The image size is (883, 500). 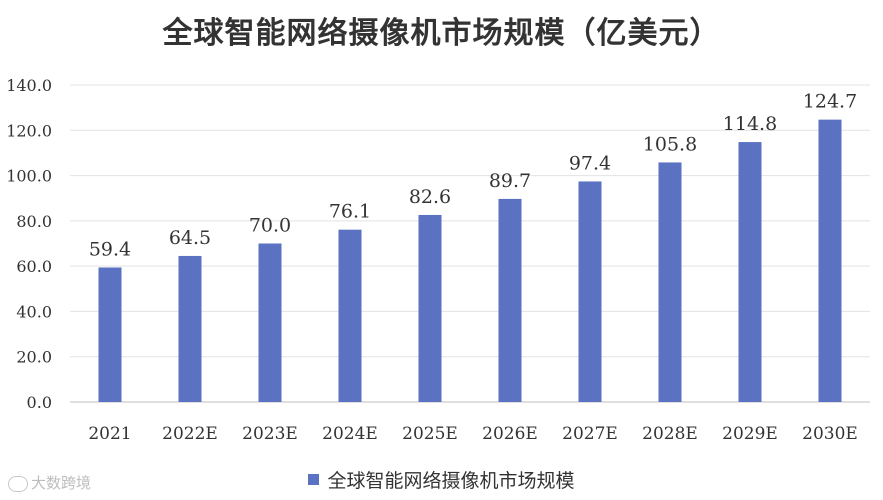 What do you see at coordinates (830, 102) in the screenshot?
I see `data-label: 124.7` at bounding box center [830, 102].